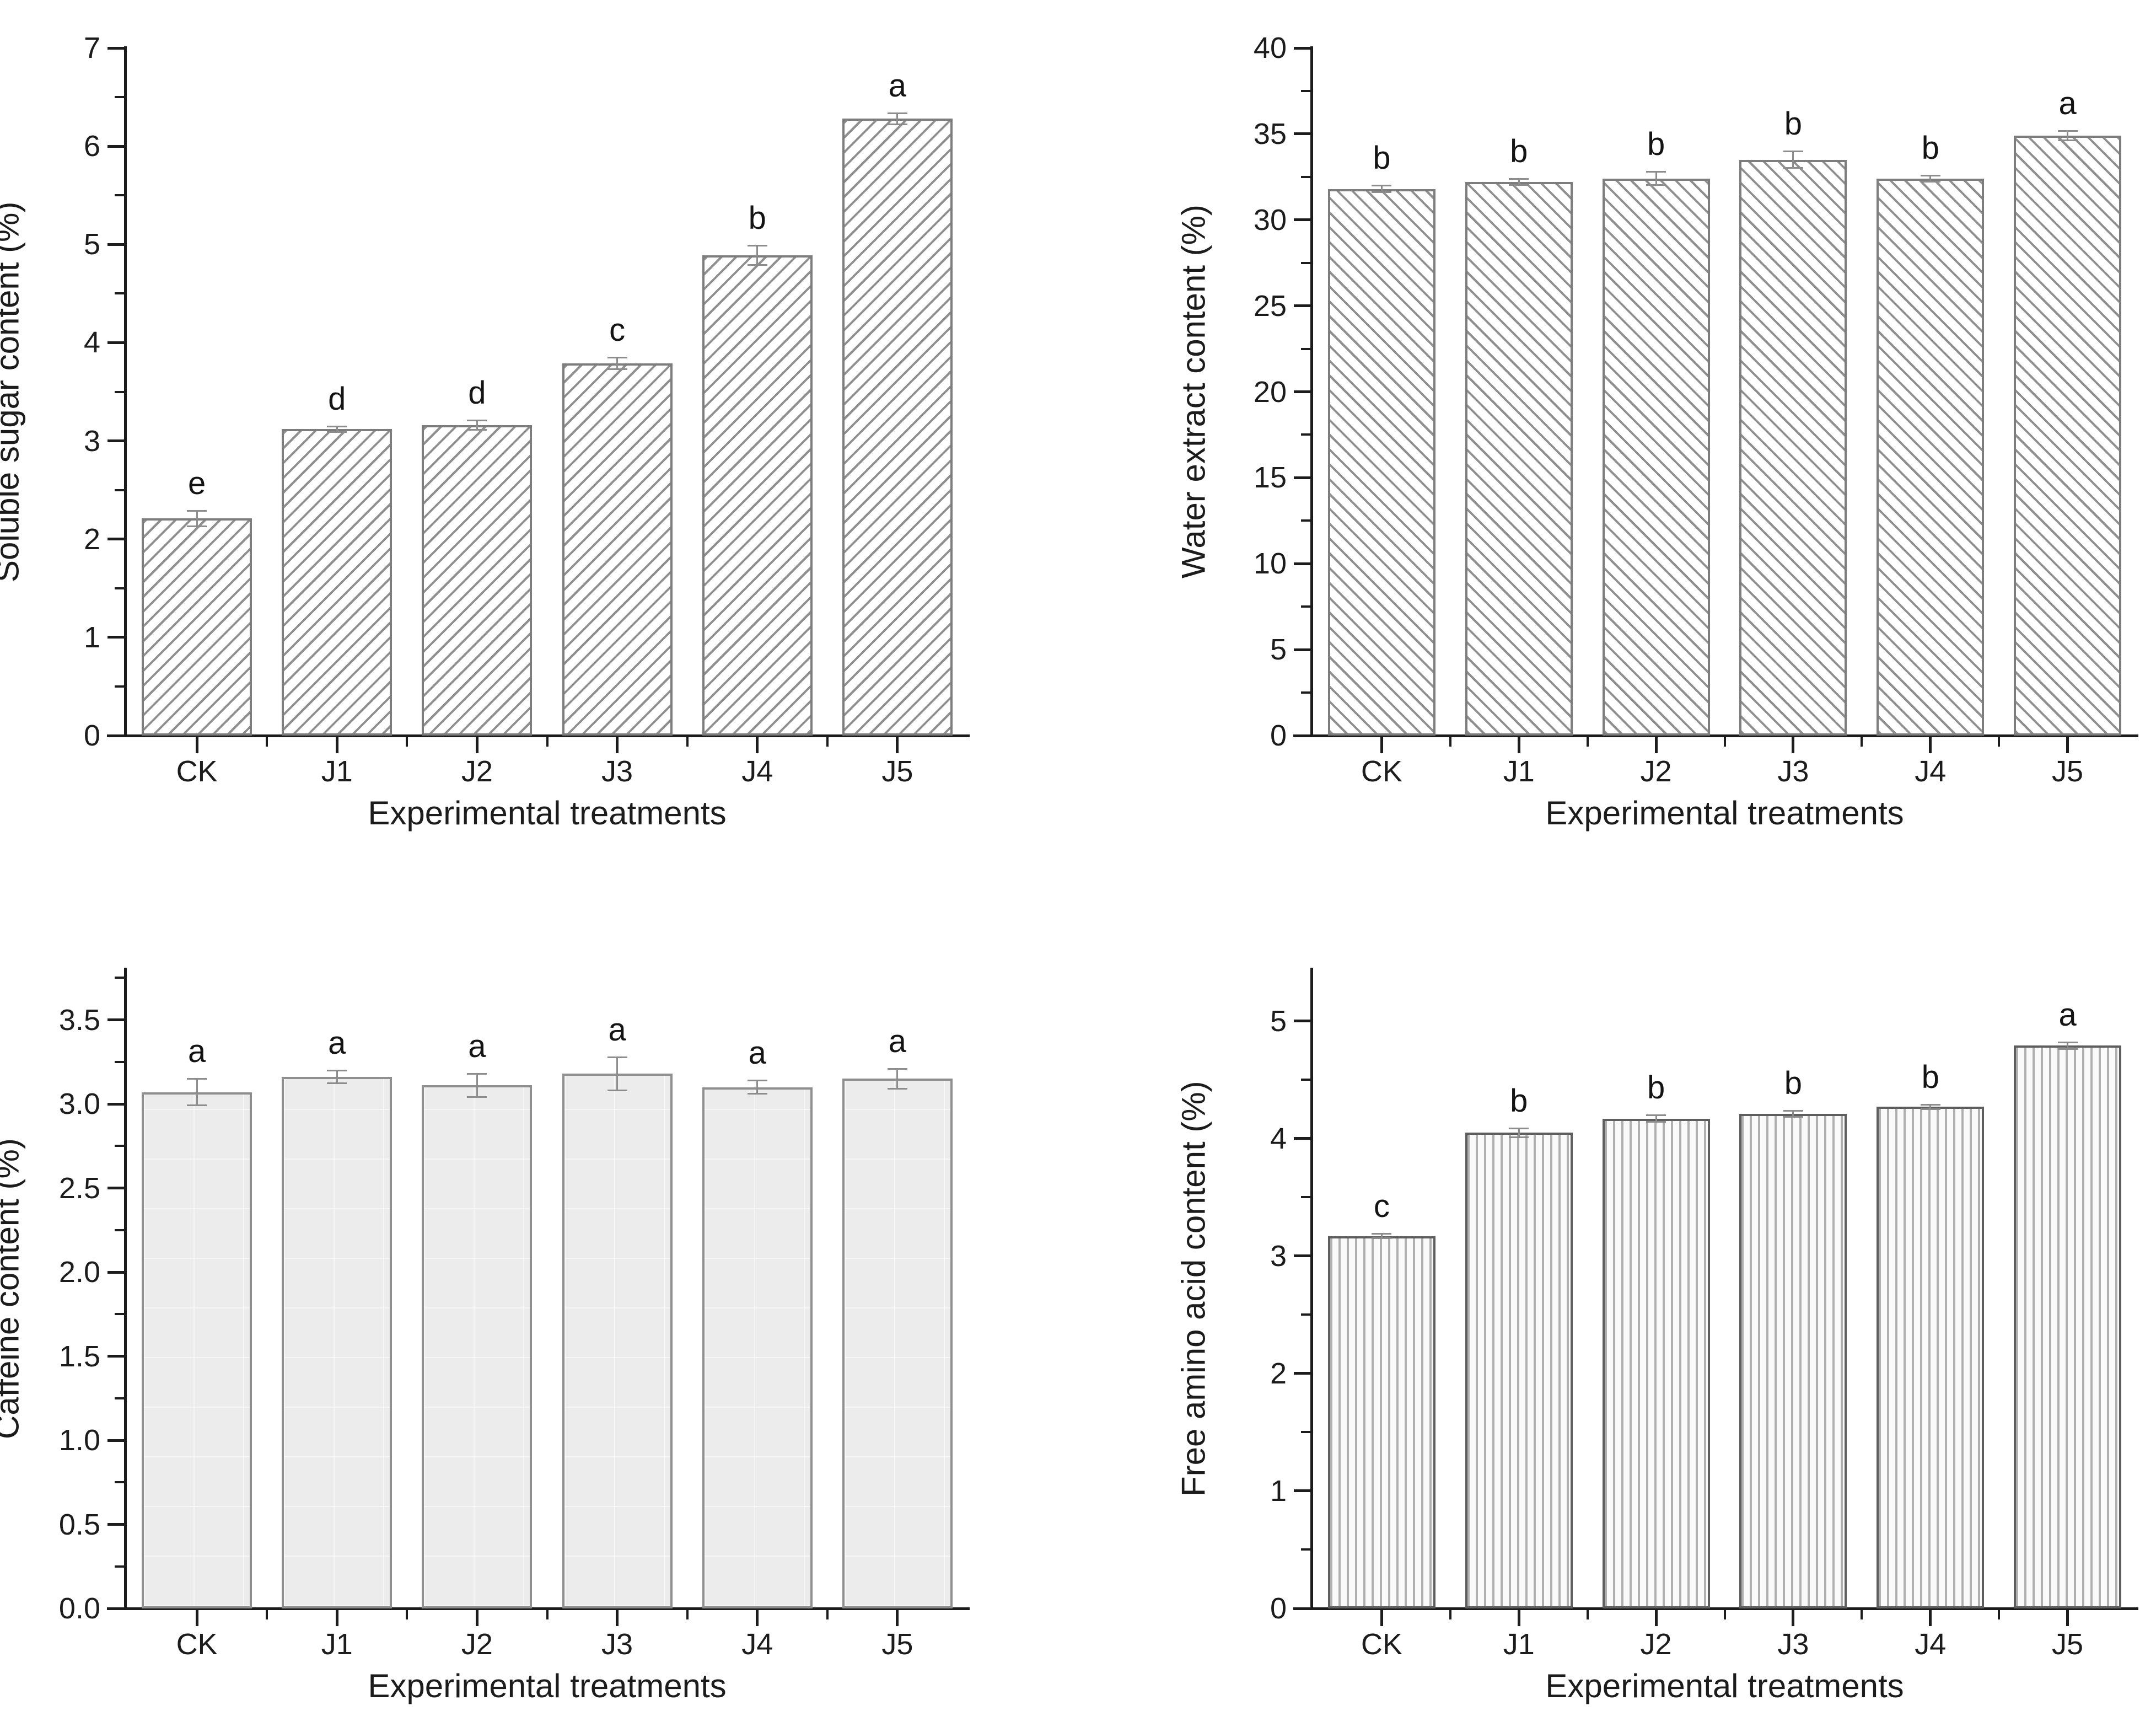 This screenshot has height=1727, width=2156. Describe the element at coordinates (197, 1644) in the screenshot. I see `x-category-label: CK` at that location.